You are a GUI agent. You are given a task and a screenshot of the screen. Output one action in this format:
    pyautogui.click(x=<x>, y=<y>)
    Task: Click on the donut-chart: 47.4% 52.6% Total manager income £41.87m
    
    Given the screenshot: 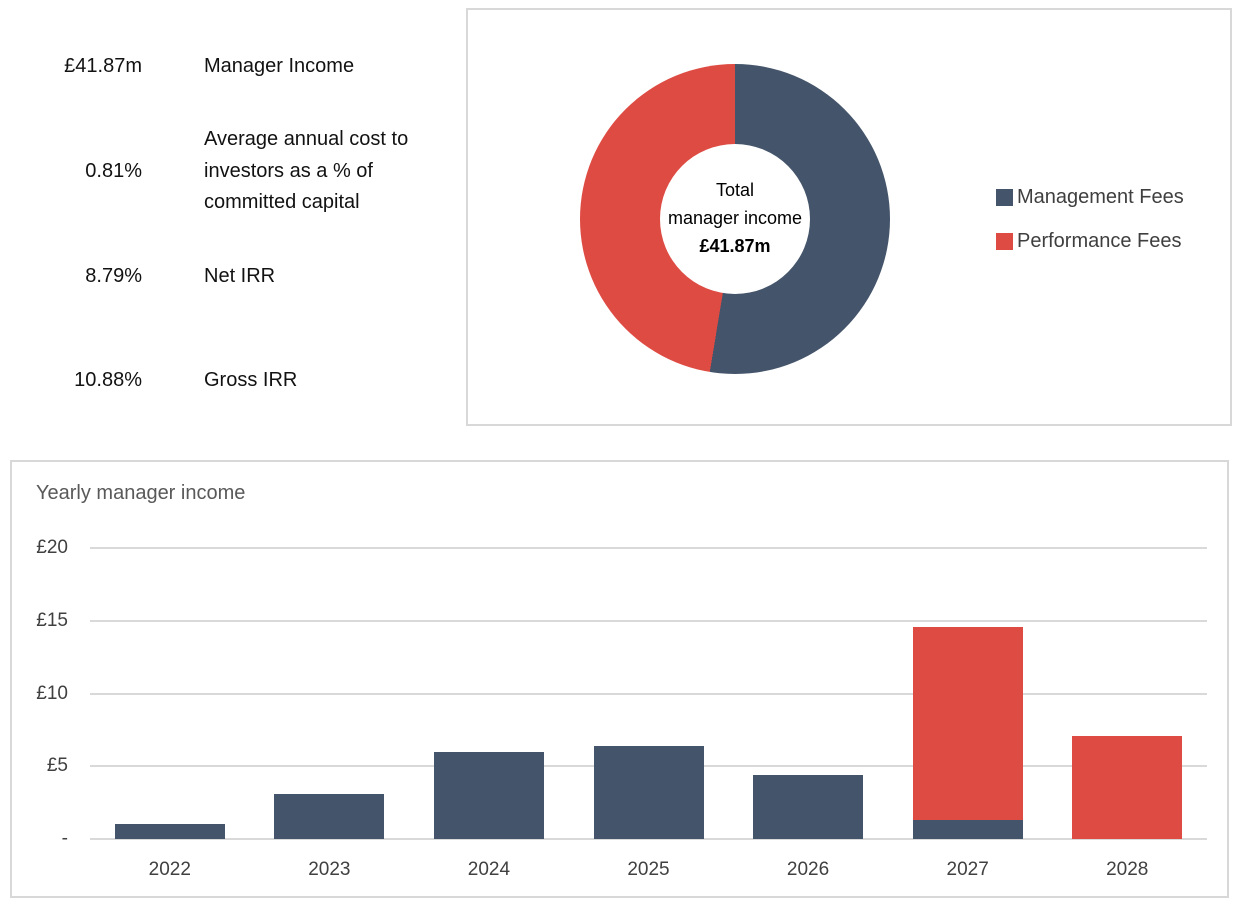 What is the action you would take?
    pyautogui.click(x=788, y=219)
    